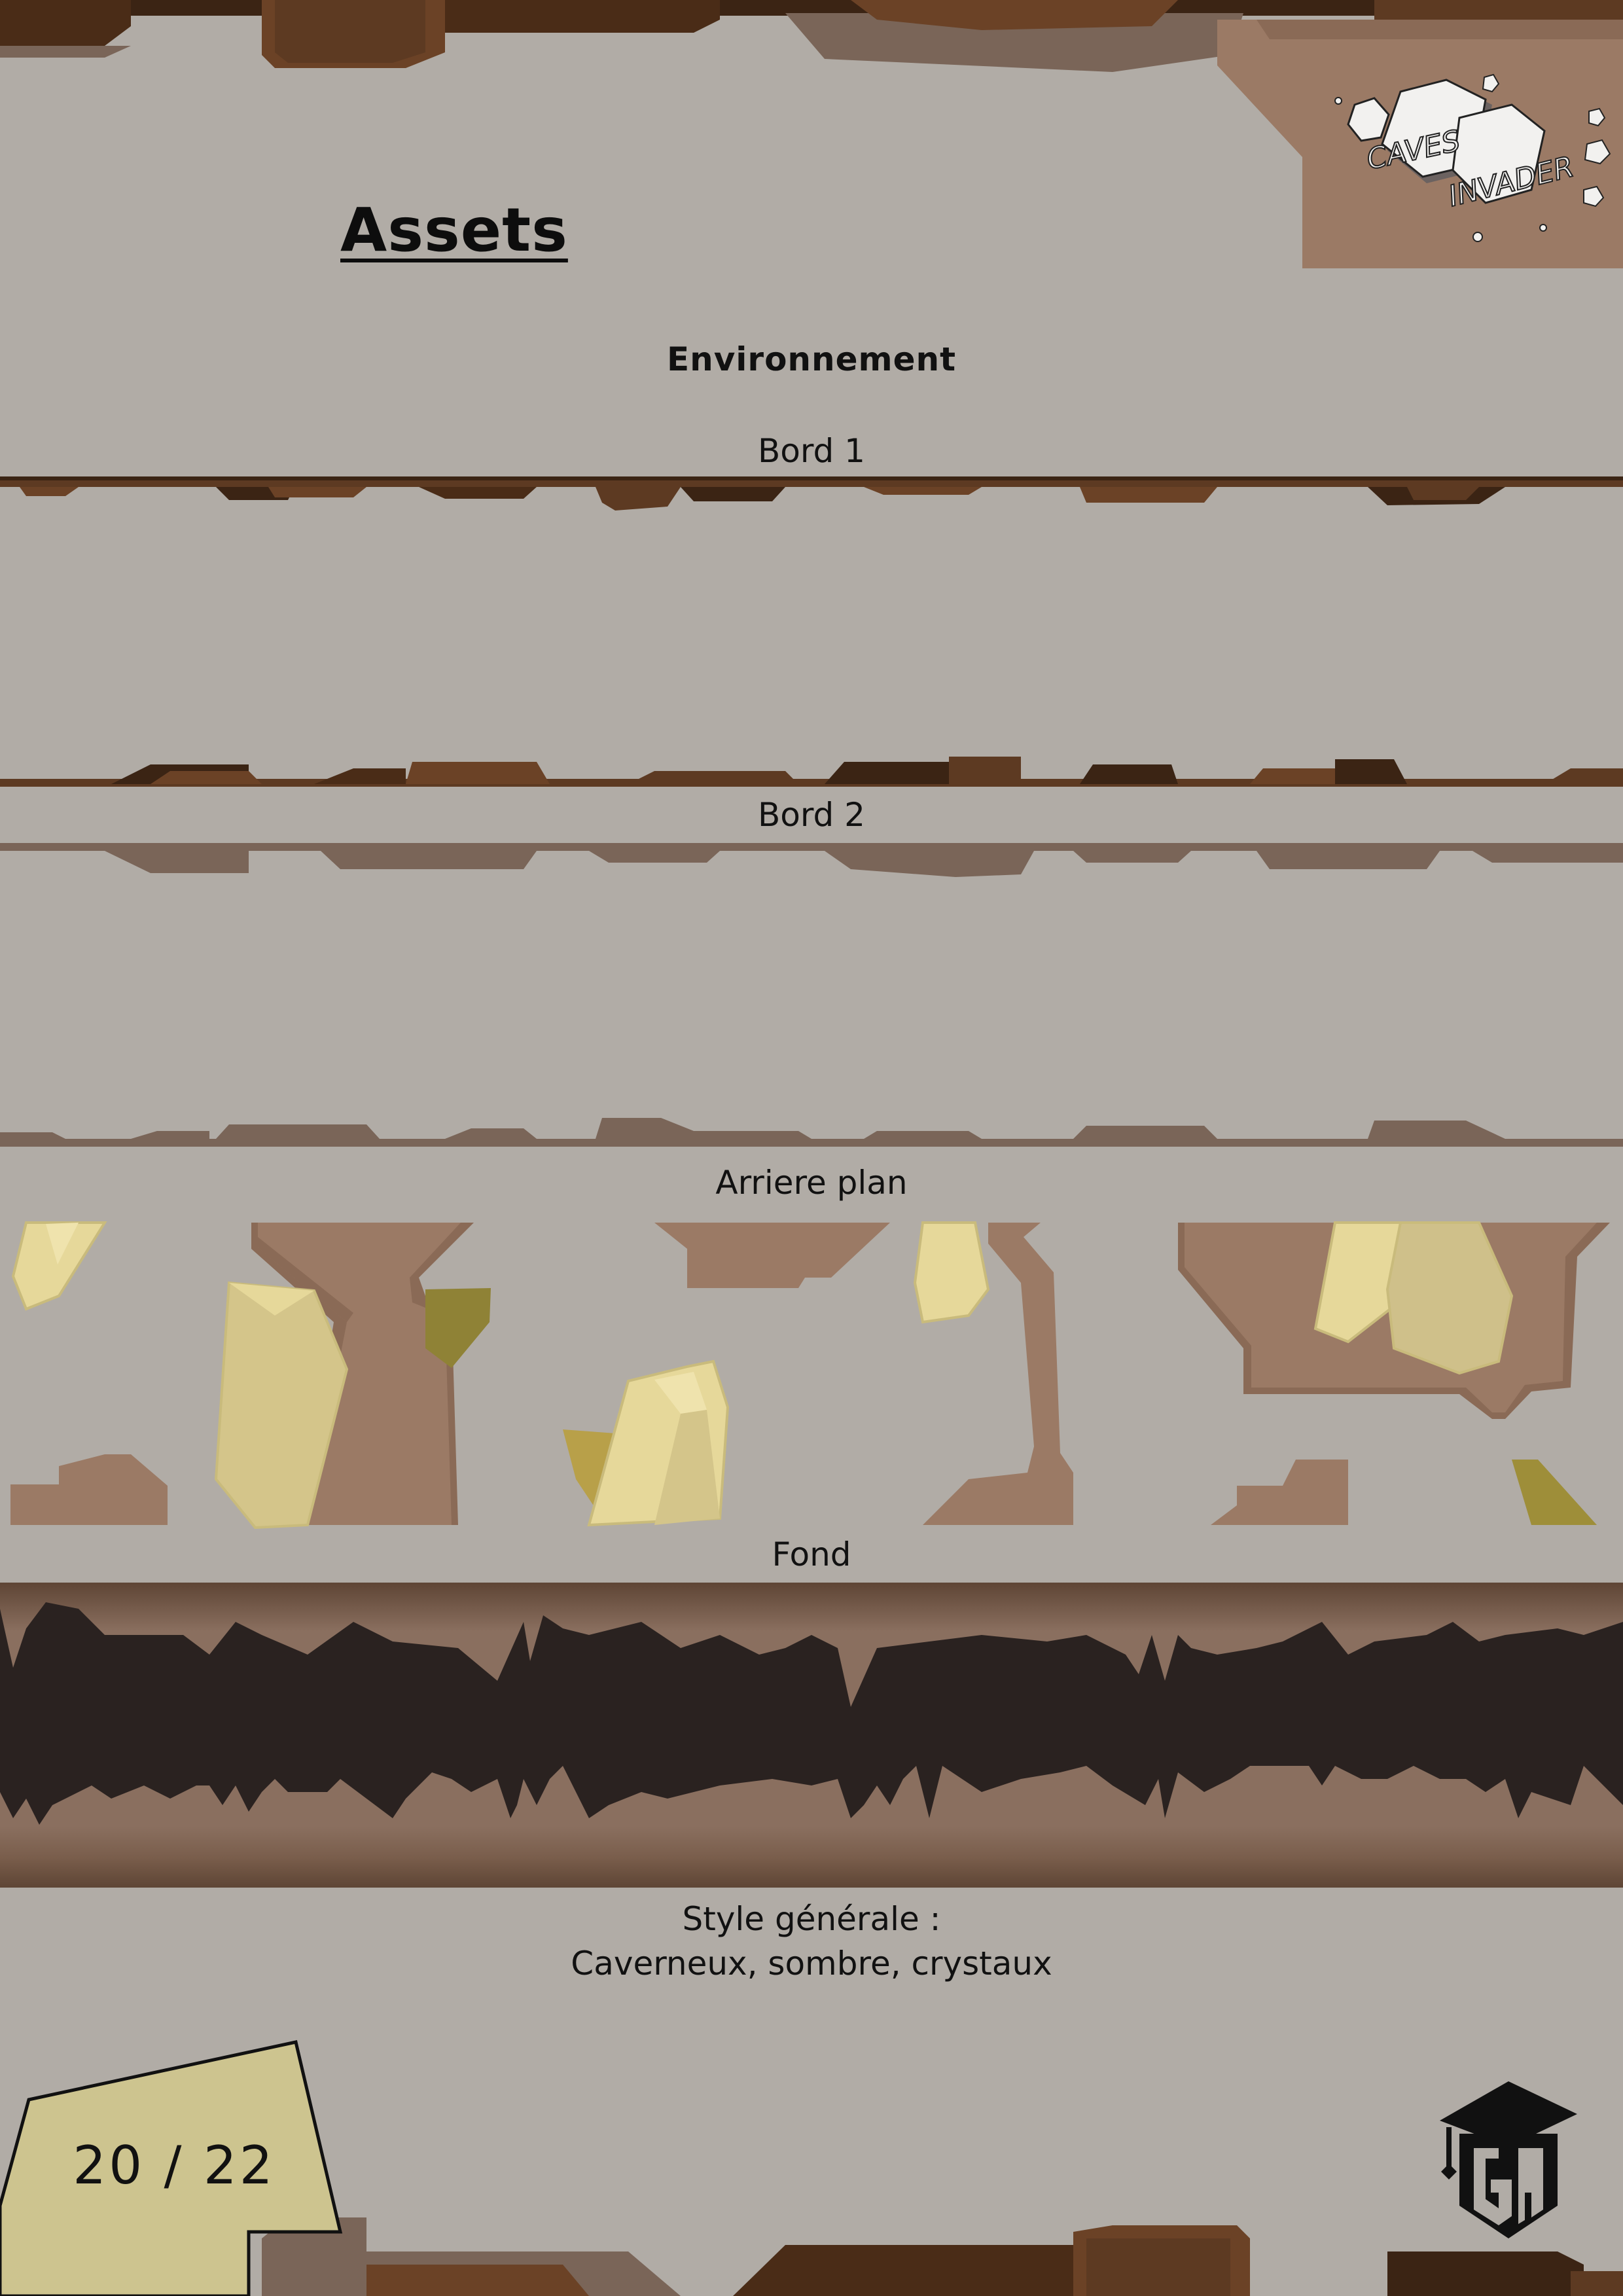  I want to click on section-heading-environment: Environnement, so click(811, 359).